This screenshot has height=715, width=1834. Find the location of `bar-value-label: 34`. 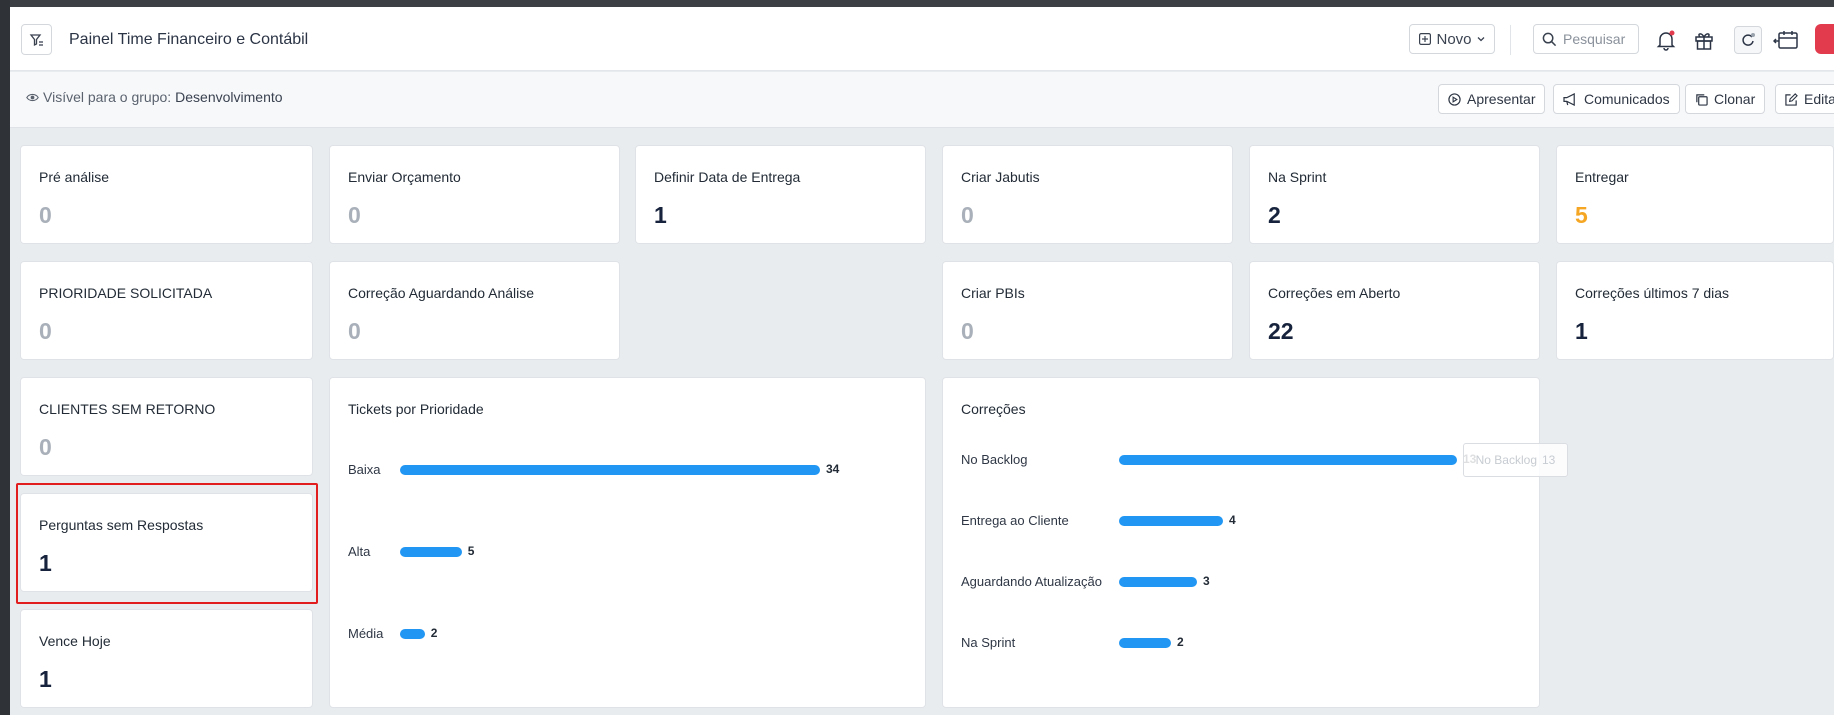

bar-value-label: 34 is located at coordinates (833, 469).